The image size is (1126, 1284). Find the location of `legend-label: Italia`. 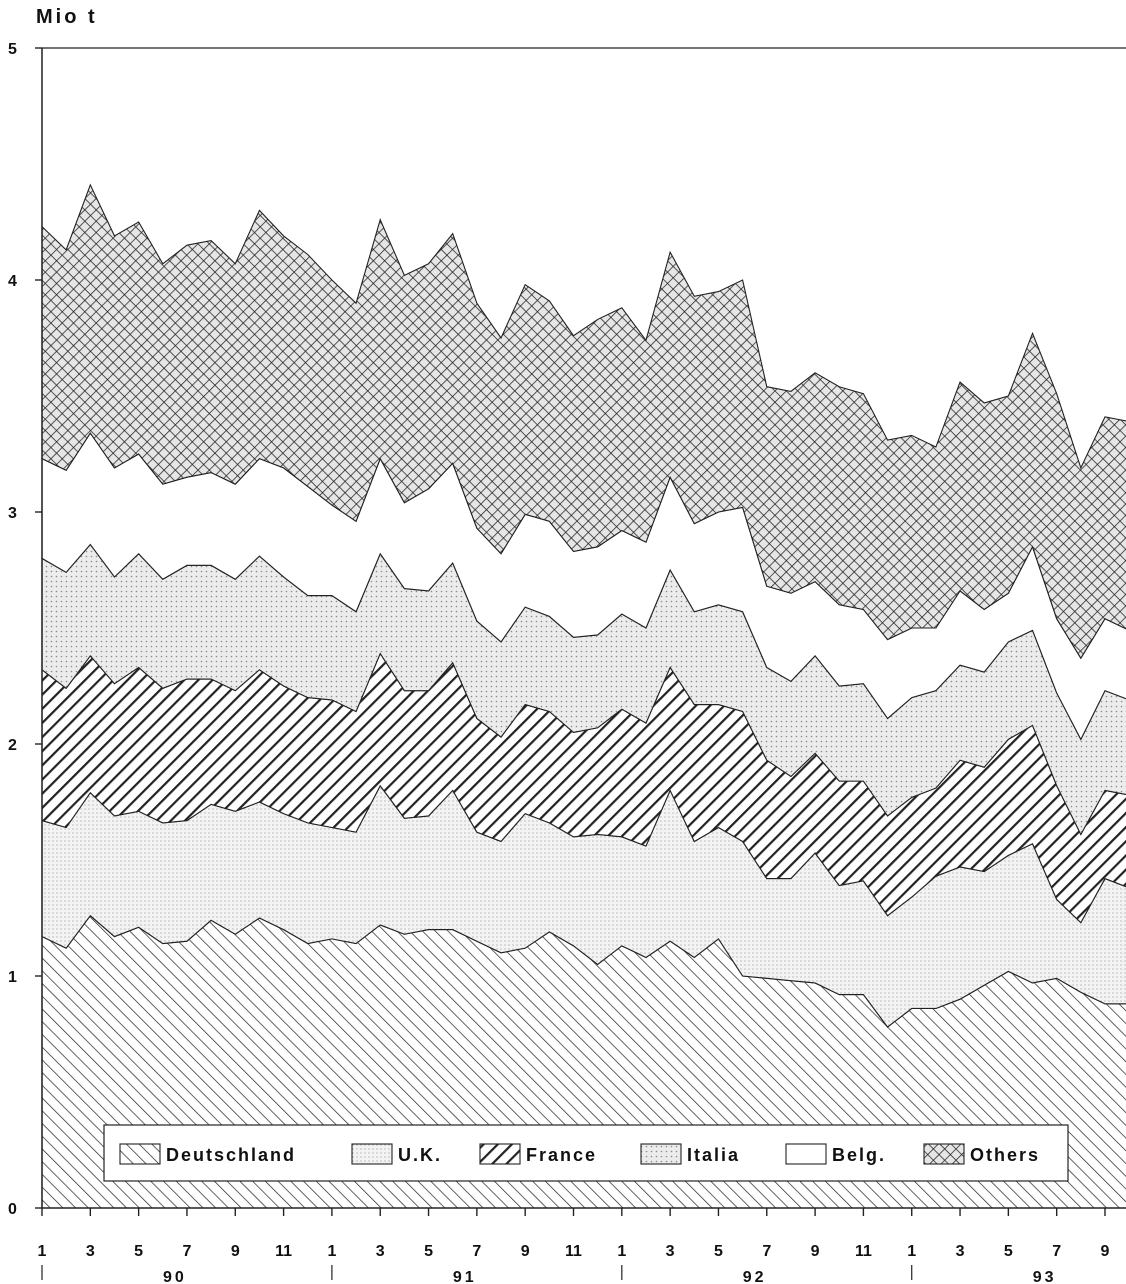

legend-label: Italia is located at coordinates (713, 1155).